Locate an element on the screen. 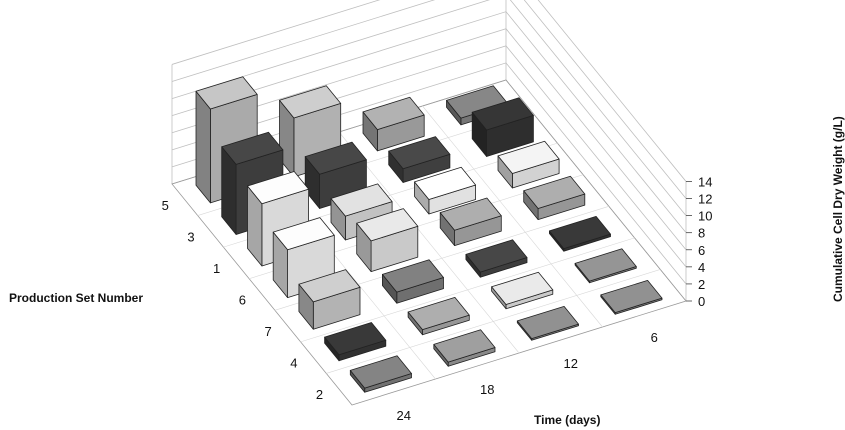 The height and width of the screenshot is (430, 845). x-tick-label: 12 is located at coordinates (571, 363).